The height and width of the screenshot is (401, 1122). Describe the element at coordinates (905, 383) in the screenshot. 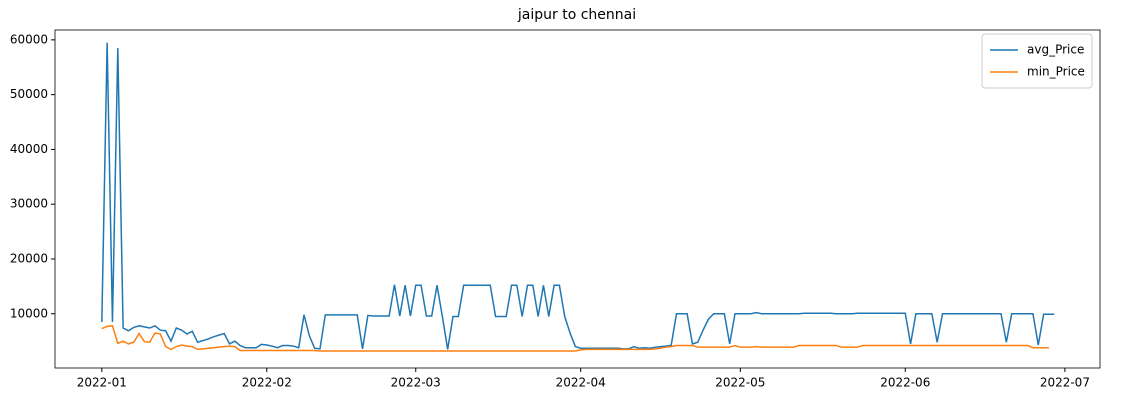

I see `x-tick-label: 2022-06` at that location.